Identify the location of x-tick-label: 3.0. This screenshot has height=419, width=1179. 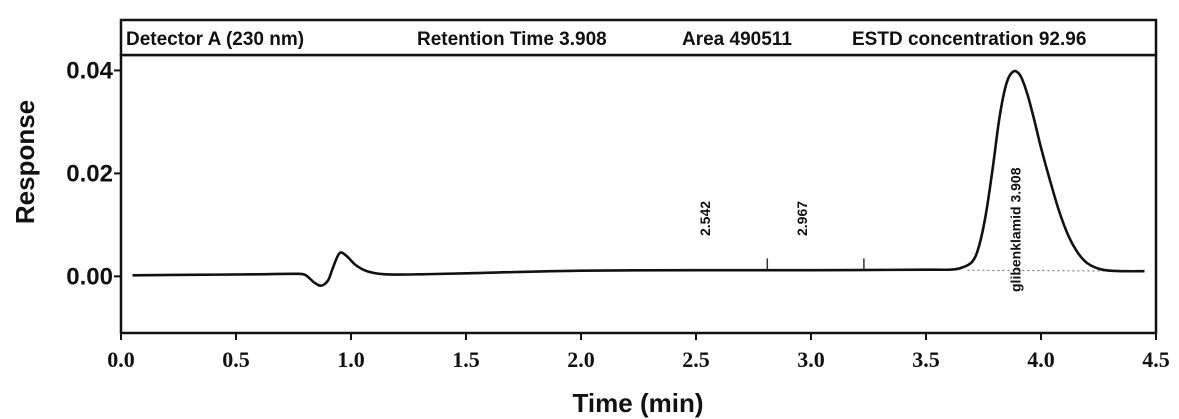
(811, 359).